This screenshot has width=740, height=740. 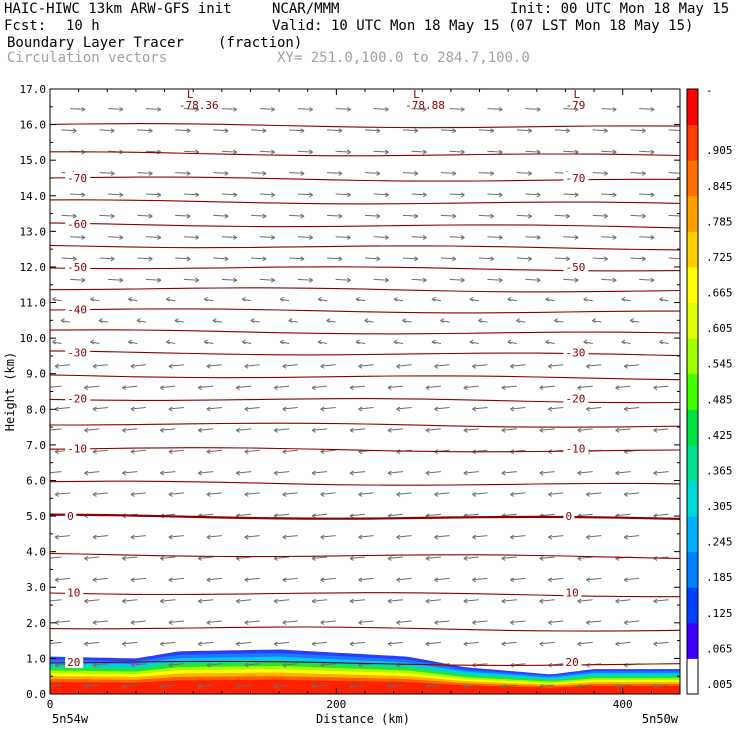 What do you see at coordinates (36, 587) in the screenshot?
I see `y-tick-label: 3.0` at bounding box center [36, 587].